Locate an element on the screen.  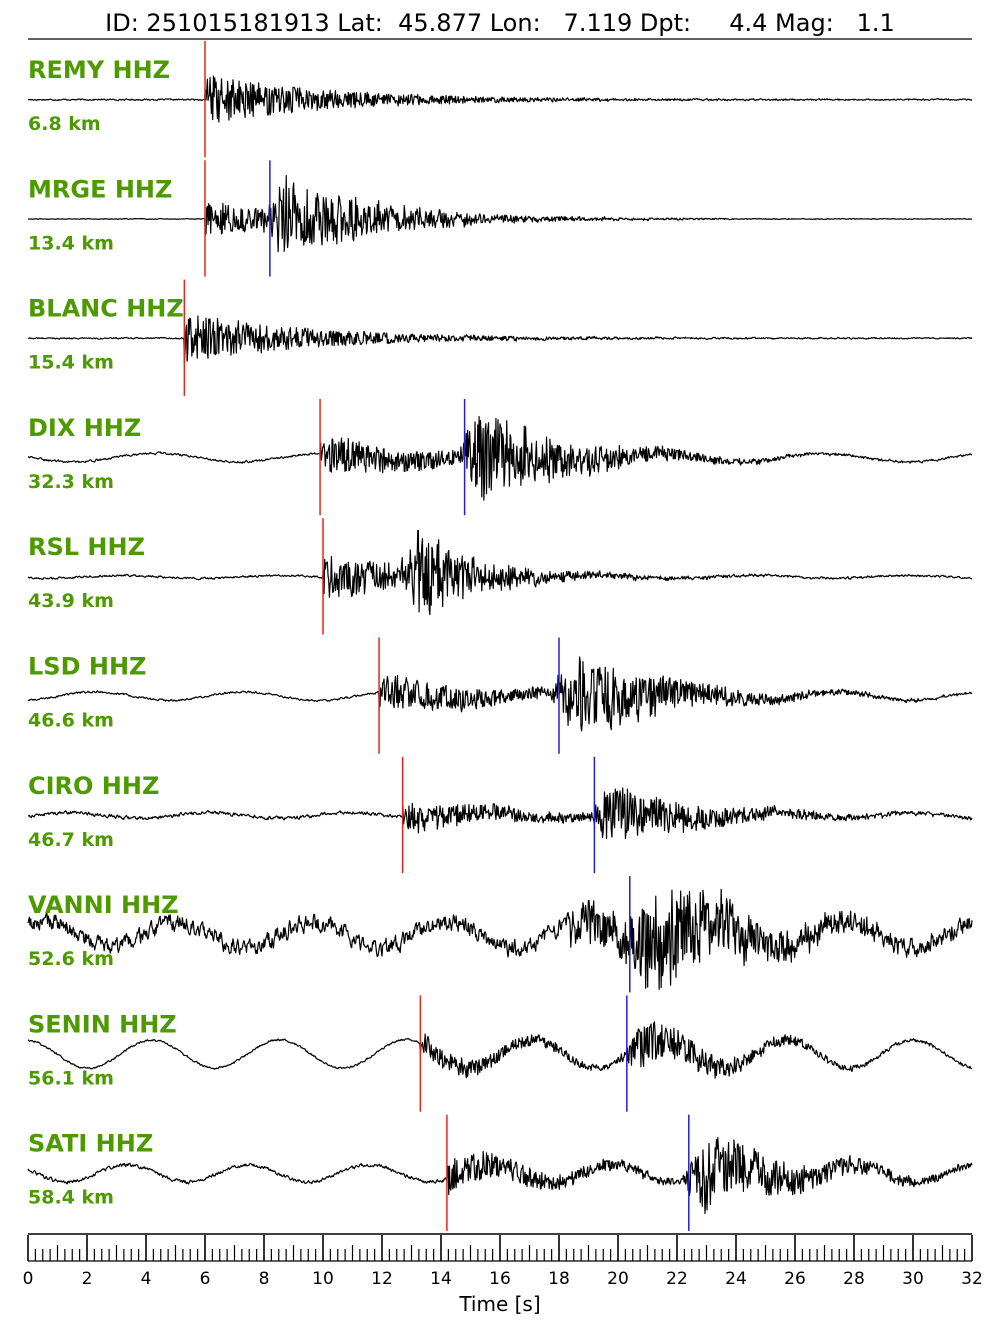
station-panel: BLANC HHZ 15.4 km is located at coordinates (500, 337).